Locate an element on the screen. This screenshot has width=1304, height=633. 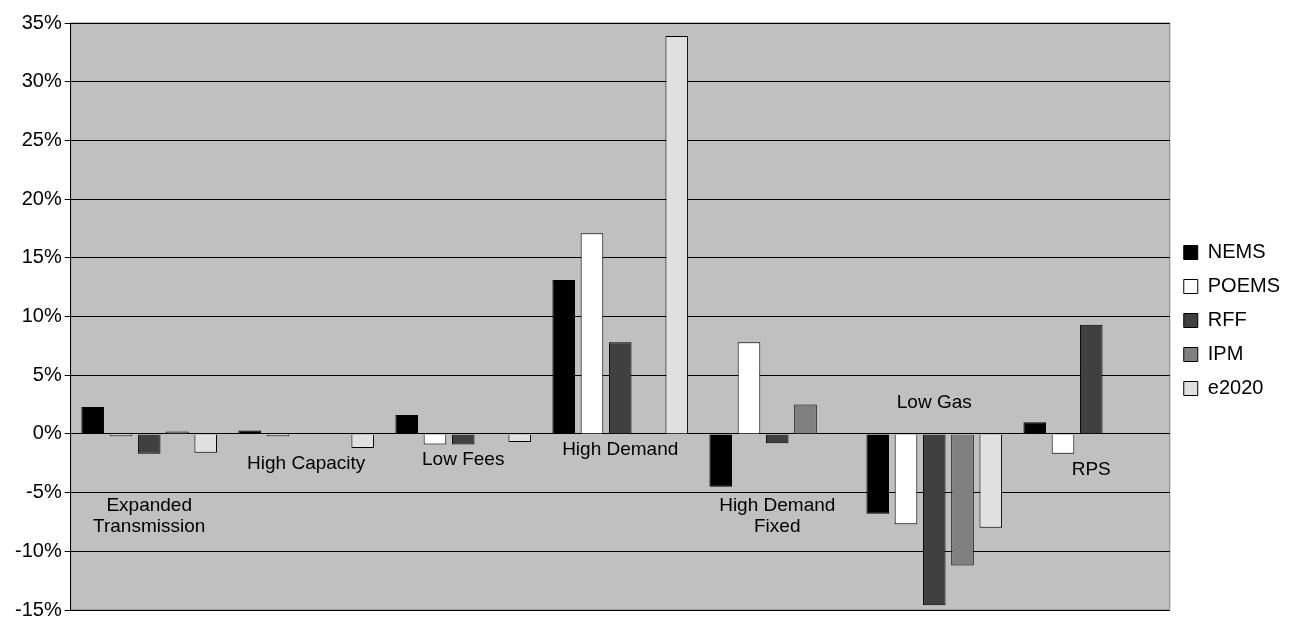
legend-label: POEMS is located at coordinates (1244, 285).